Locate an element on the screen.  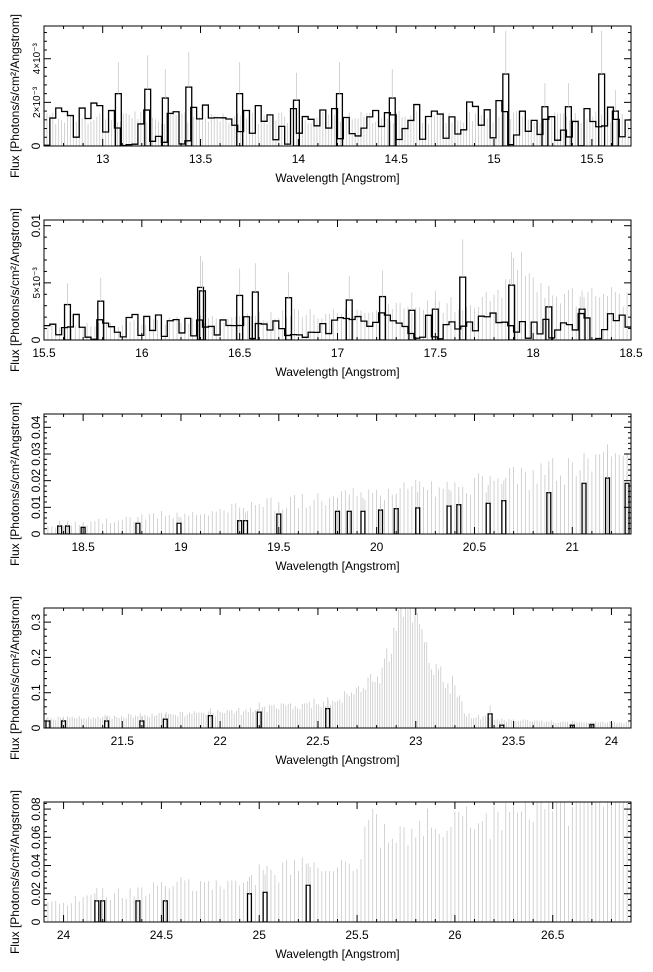
y-tick-label: 0.03 is located at coordinates (36, 454).